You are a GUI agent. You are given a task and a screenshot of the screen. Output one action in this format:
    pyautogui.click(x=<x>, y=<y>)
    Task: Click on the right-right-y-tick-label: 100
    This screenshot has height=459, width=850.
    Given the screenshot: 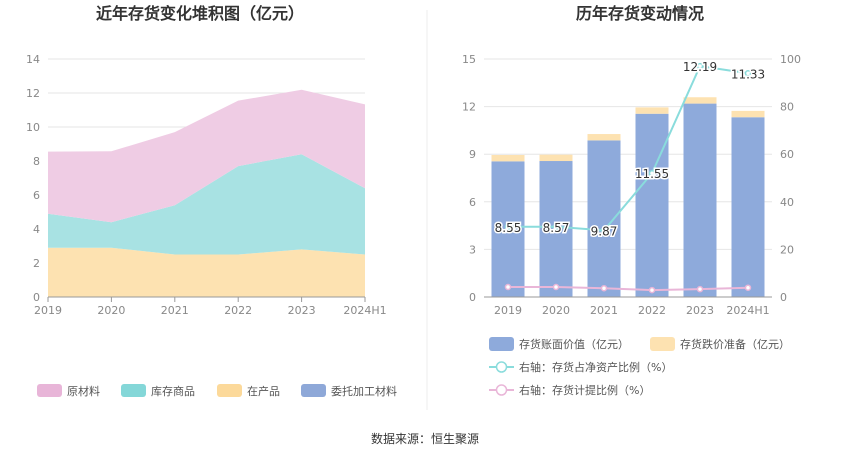 What is the action you would take?
    pyautogui.click(x=790, y=59)
    